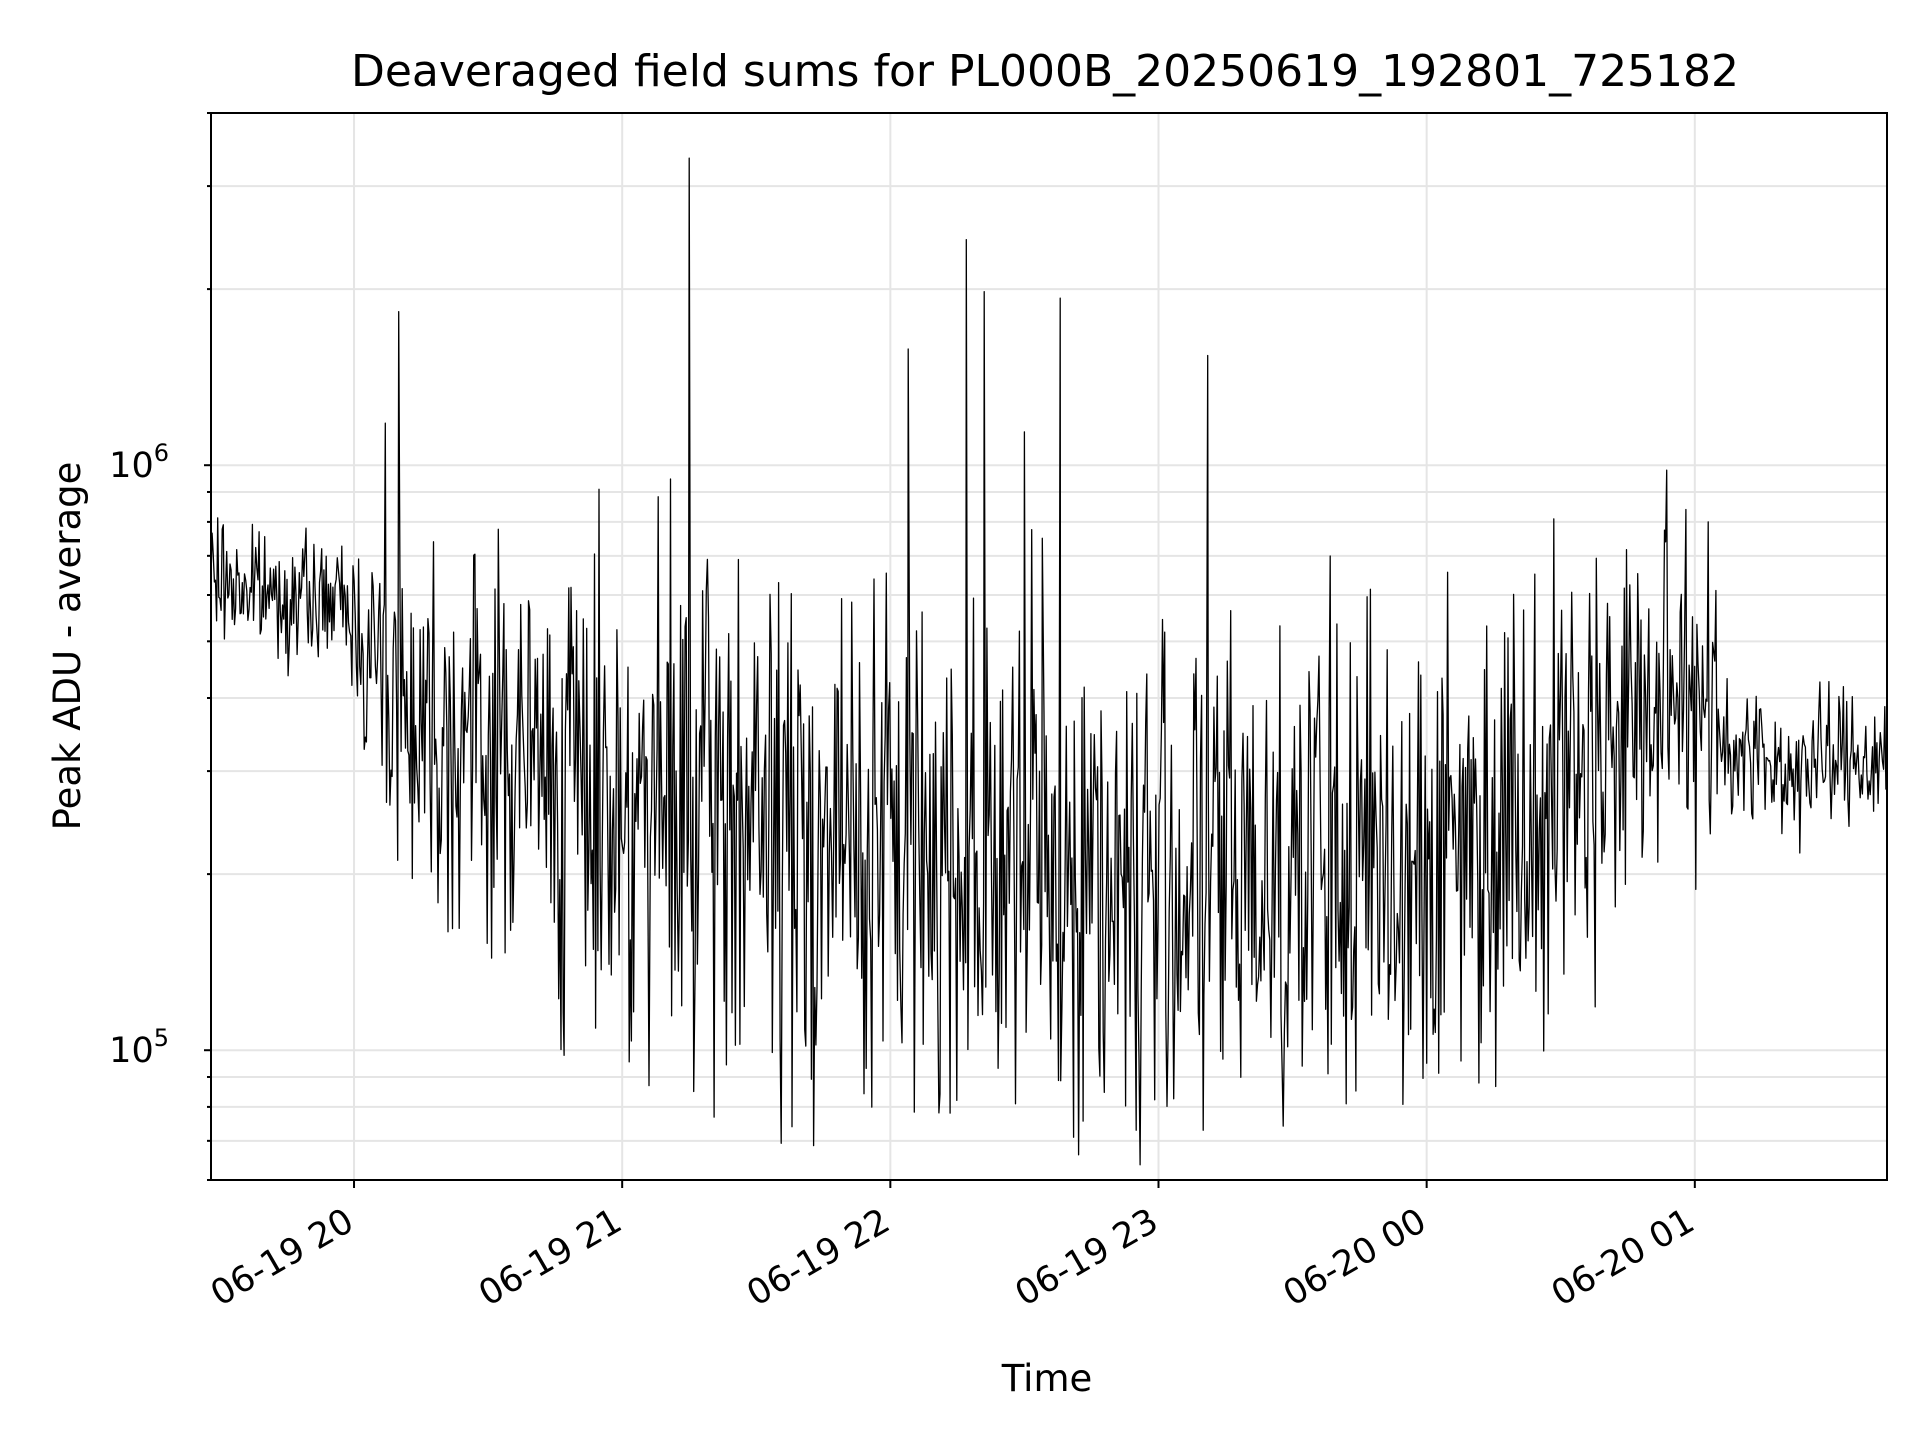  I want to click on x-tick-label: 06-19 21, so click(550, 1257).